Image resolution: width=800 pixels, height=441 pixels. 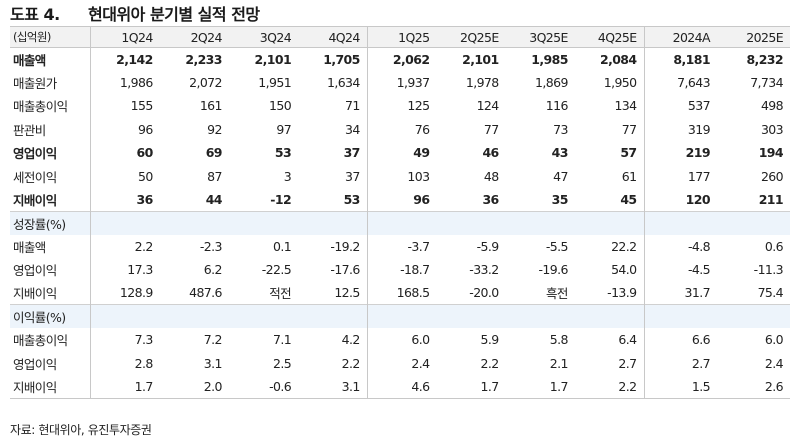 What do you see at coordinates (333, 176) in the screenshot?
I see `cell-value: 37` at bounding box center [333, 176].